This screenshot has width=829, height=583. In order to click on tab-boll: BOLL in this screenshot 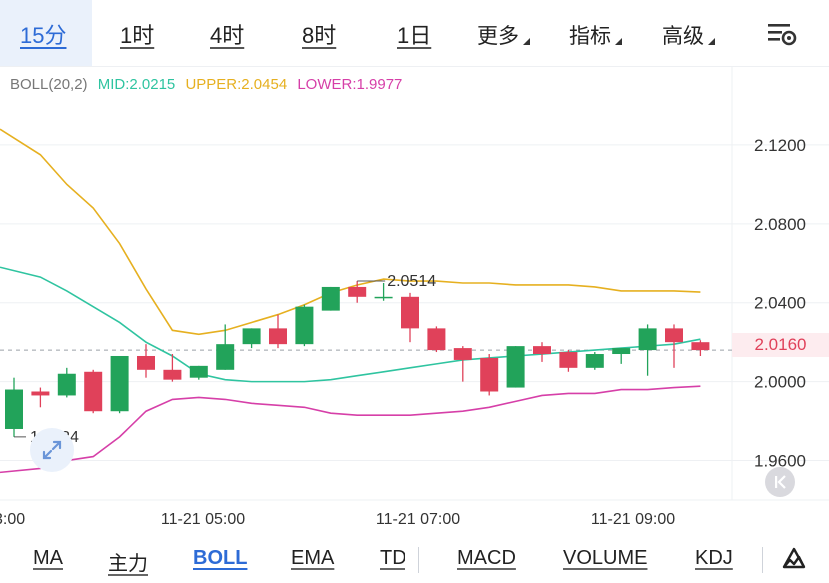, I will do `click(220, 558)`.